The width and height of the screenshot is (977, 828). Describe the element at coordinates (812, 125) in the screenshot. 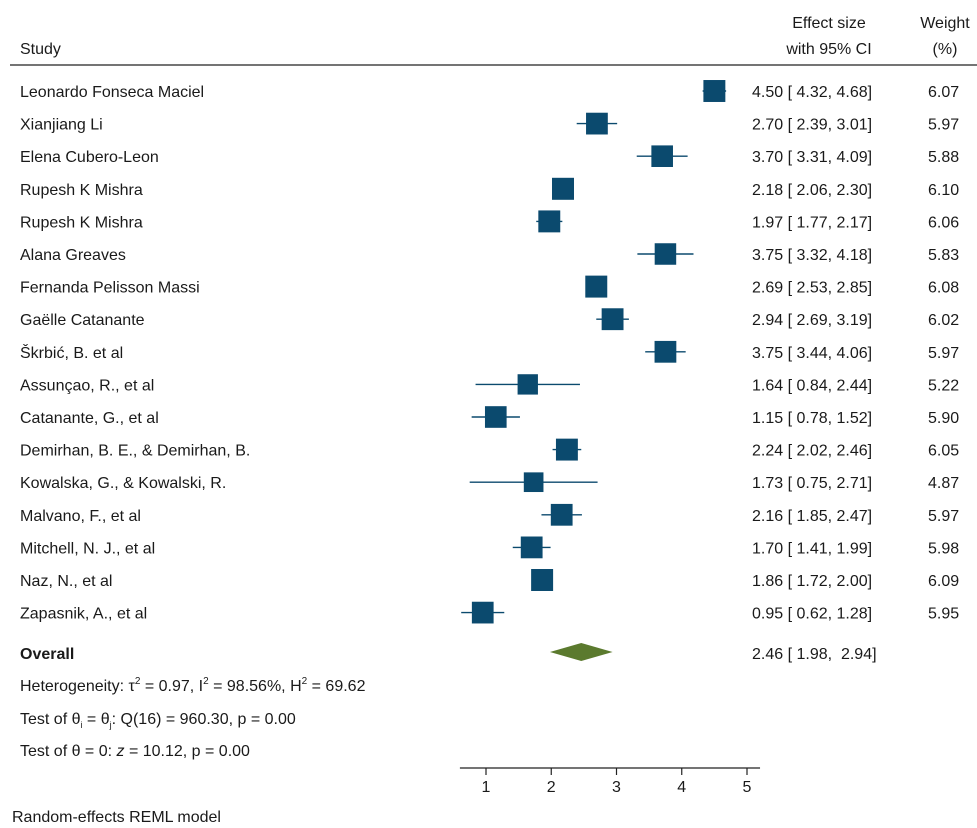

I see `effect-ci-text: 2.70 [ 2.39, 3.01]` at that location.